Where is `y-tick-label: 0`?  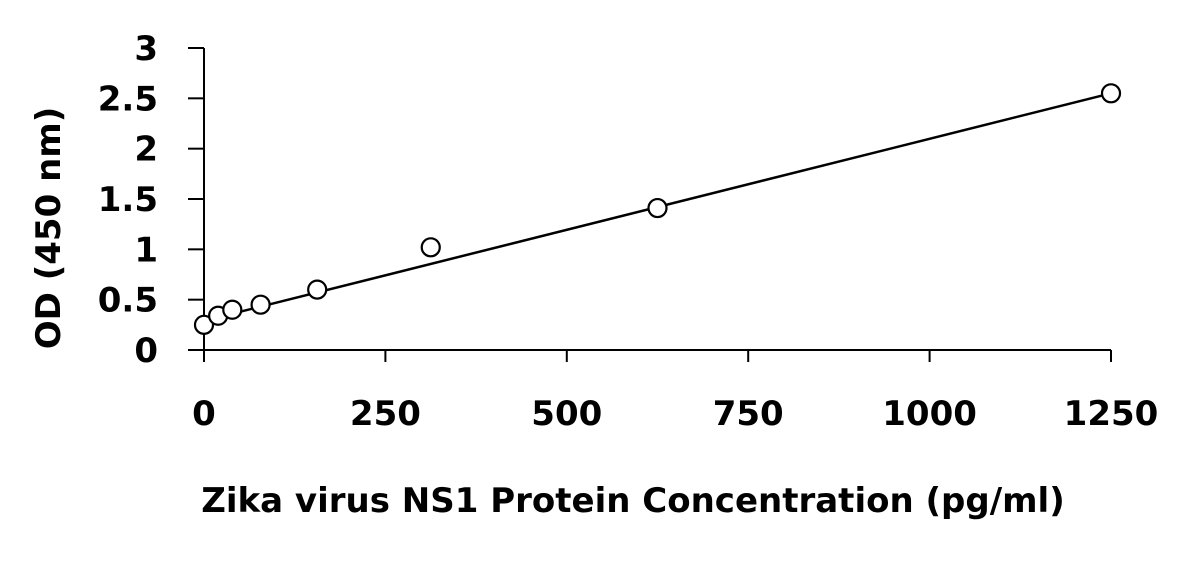
y-tick-label: 0 is located at coordinates (146, 351).